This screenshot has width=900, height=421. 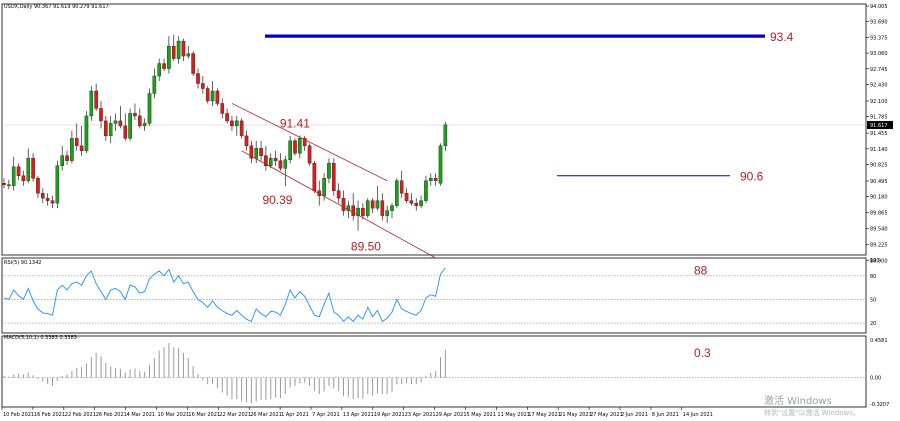 What do you see at coordinates (575, 415) in the screenshot?
I see `time-tick-label: 21 May 2021` at bounding box center [575, 415].